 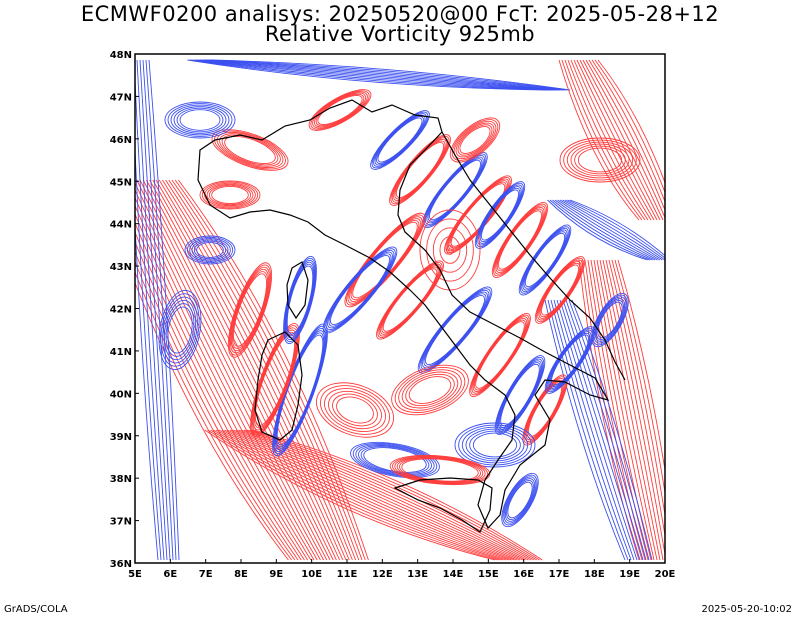 What do you see at coordinates (121, 267) in the screenshot?
I see `lat-tick-label: 43N` at bounding box center [121, 267].